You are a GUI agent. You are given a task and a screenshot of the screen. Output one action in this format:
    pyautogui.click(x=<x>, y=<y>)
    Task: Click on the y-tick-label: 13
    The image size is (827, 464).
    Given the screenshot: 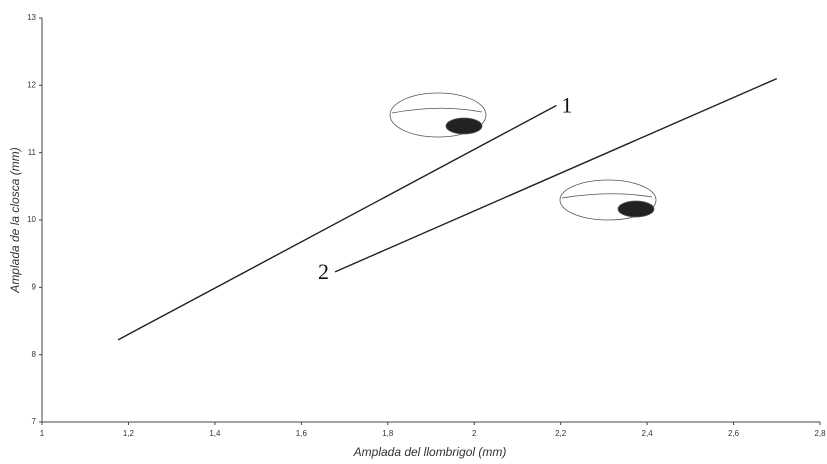 What is the action you would take?
    pyautogui.click(x=31, y=17)
    